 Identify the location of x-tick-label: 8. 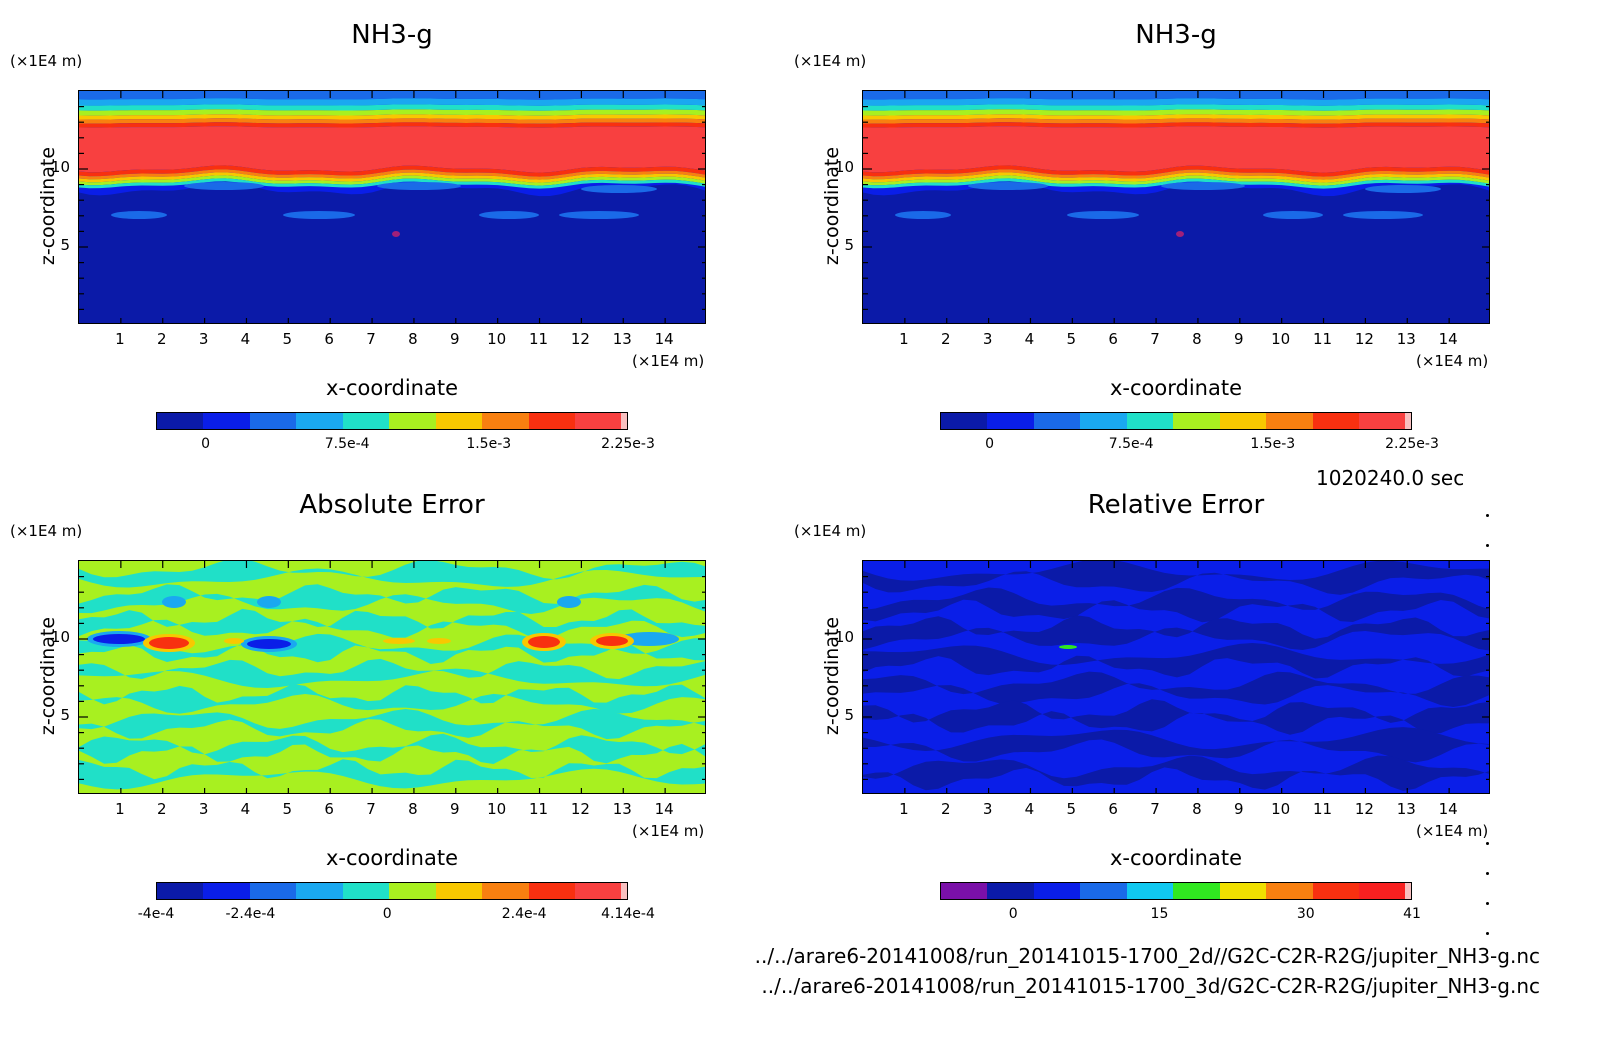
(1197, 339).